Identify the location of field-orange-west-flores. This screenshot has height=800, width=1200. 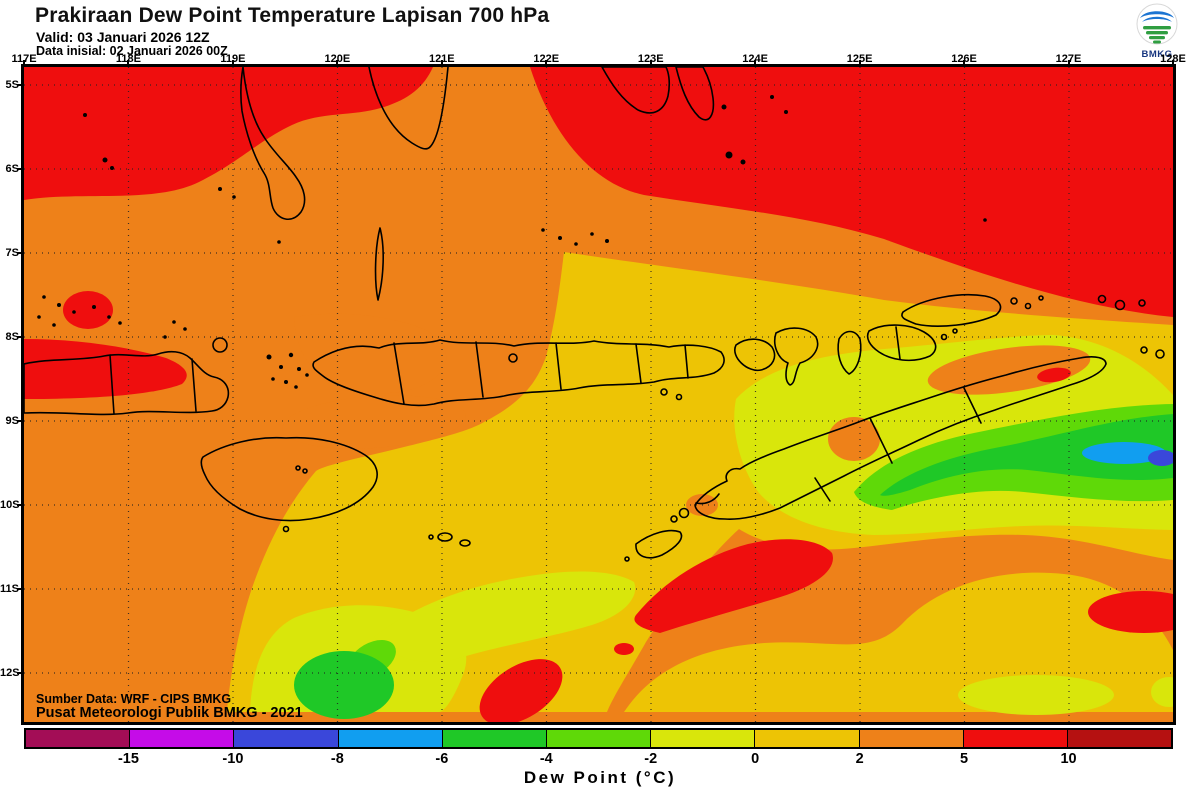
(370, 353).